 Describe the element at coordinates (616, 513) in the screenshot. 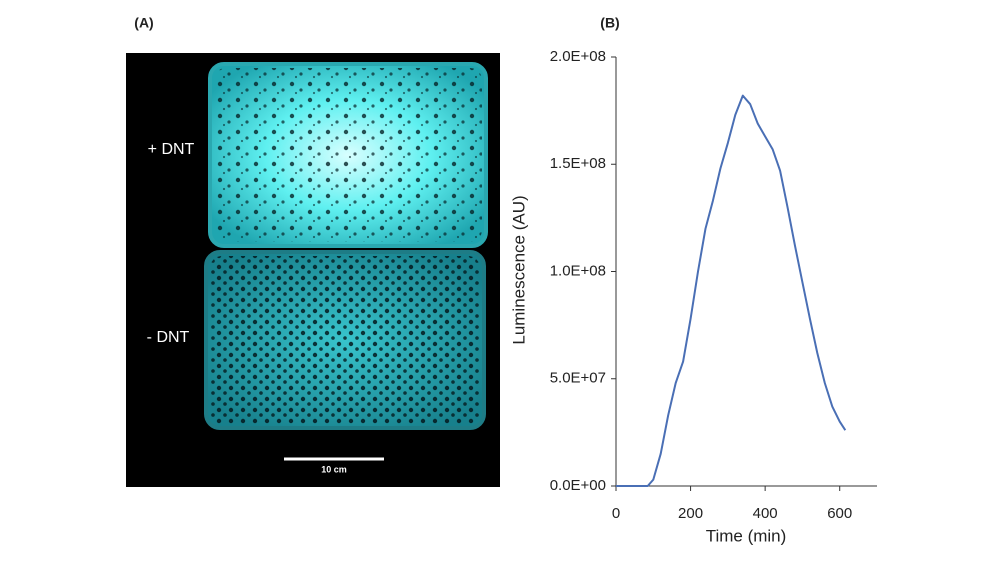

I see `x-tick-label: 0` at that location.